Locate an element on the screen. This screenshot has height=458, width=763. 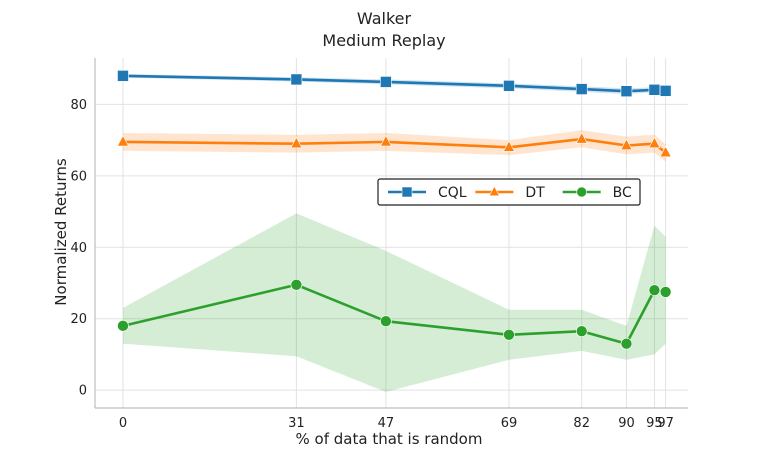
x-tick-label: 82 is located at coordinates (581, 423).